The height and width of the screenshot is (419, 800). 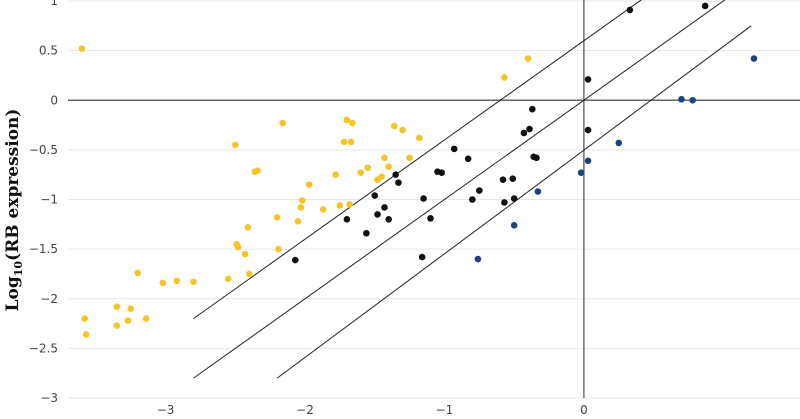 I want to click on y-axis-label: Log10(RB expression), so click(x=14, y=210).